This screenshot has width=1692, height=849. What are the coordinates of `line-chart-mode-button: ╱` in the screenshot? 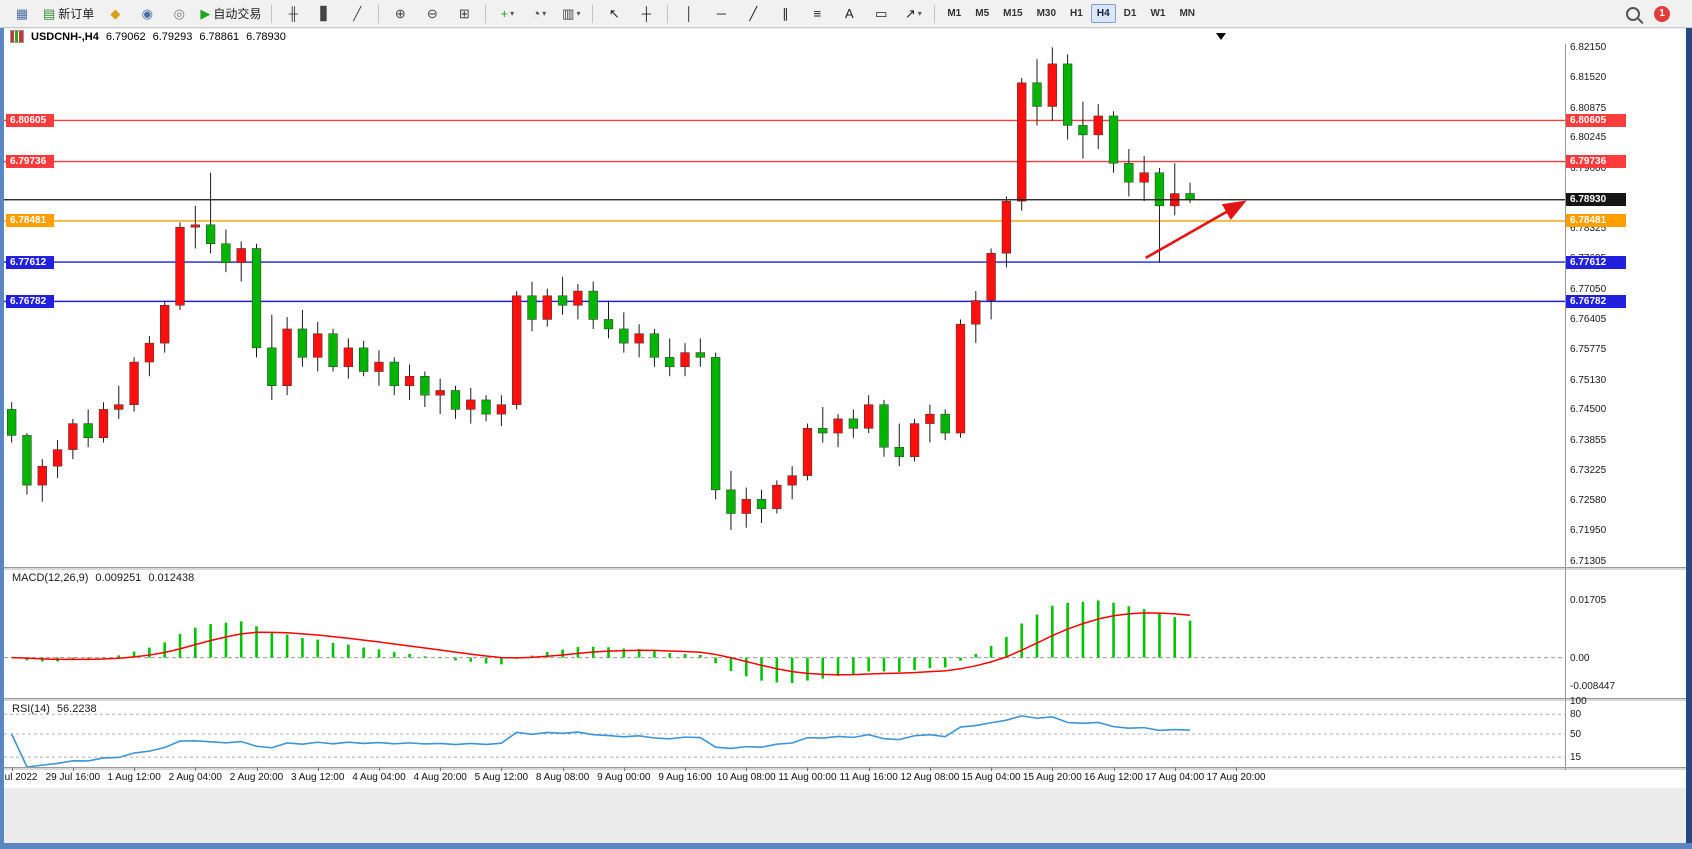 It's located at (357, 14).